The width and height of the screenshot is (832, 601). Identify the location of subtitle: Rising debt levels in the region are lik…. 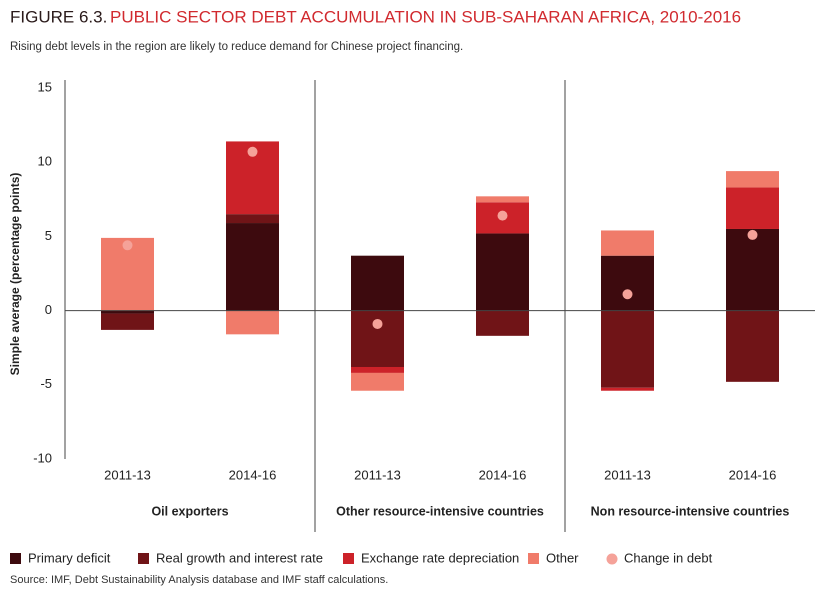
(236, 47).